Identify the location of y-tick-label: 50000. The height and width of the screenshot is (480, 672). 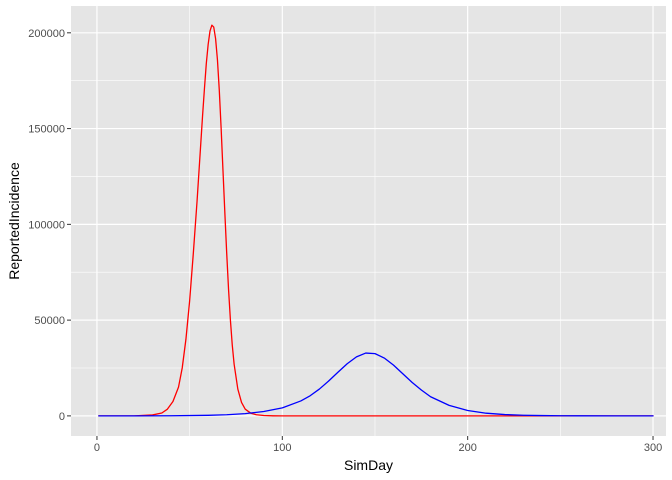
(49, 321).